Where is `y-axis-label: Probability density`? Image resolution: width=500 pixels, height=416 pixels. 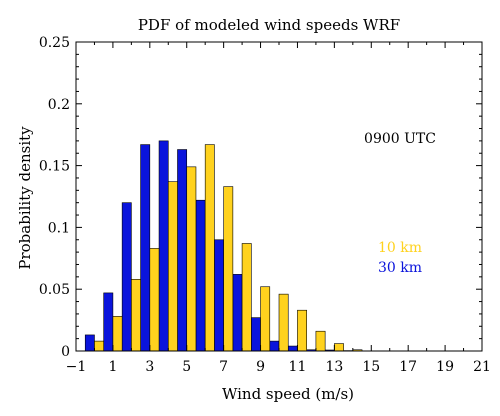 y-axis-label: Probability density is located at coordinates (25, 198).